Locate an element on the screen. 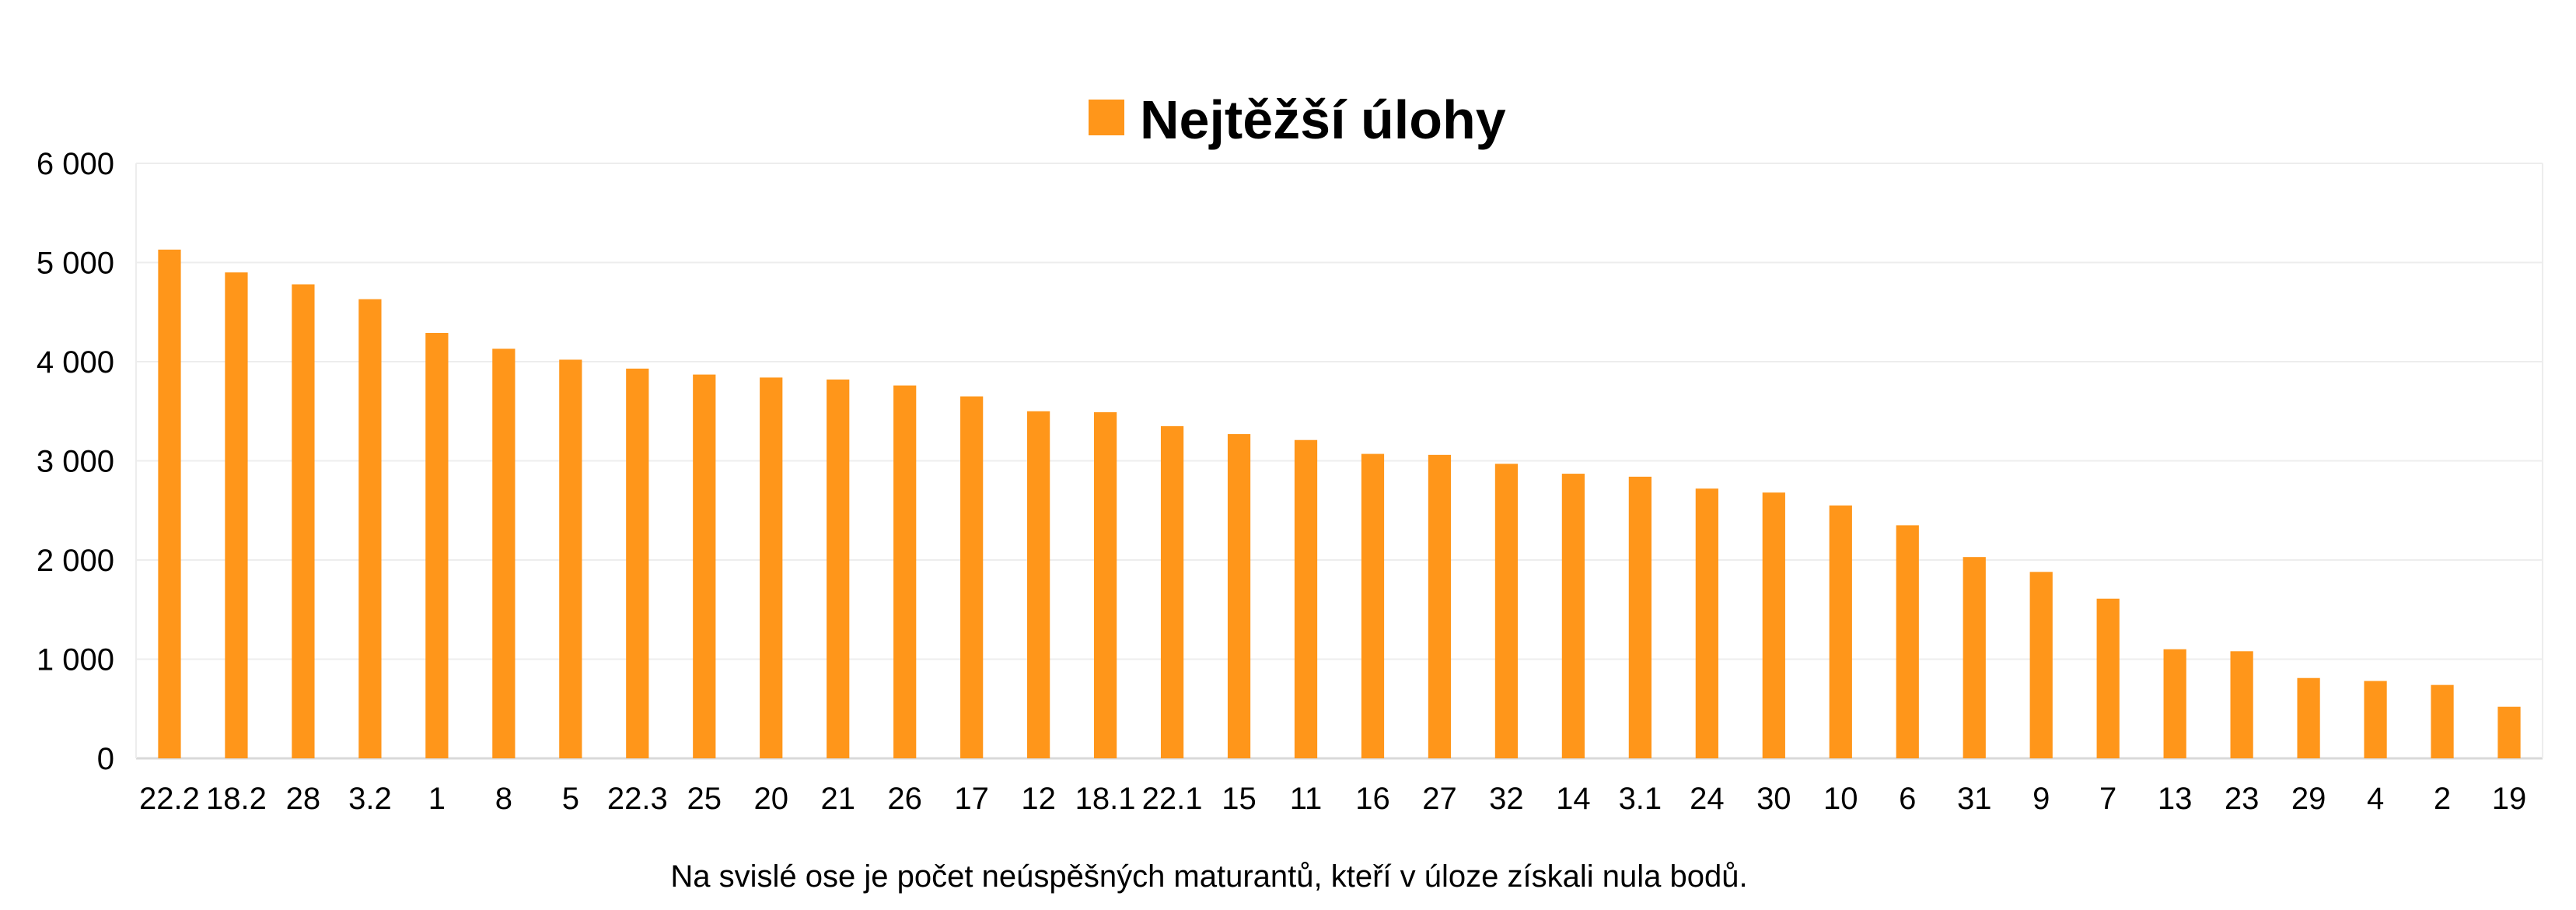 This screenshot has height=910, width=2576. x-tick-label: 32 is located at coordinates (1506, 799).